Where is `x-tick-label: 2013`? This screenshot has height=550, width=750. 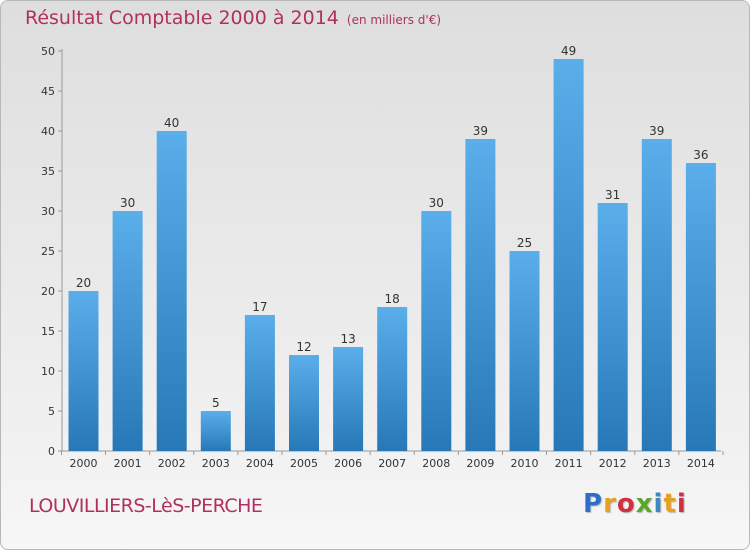
x-tick-label: 2013 is located at coordinates (657, 463).